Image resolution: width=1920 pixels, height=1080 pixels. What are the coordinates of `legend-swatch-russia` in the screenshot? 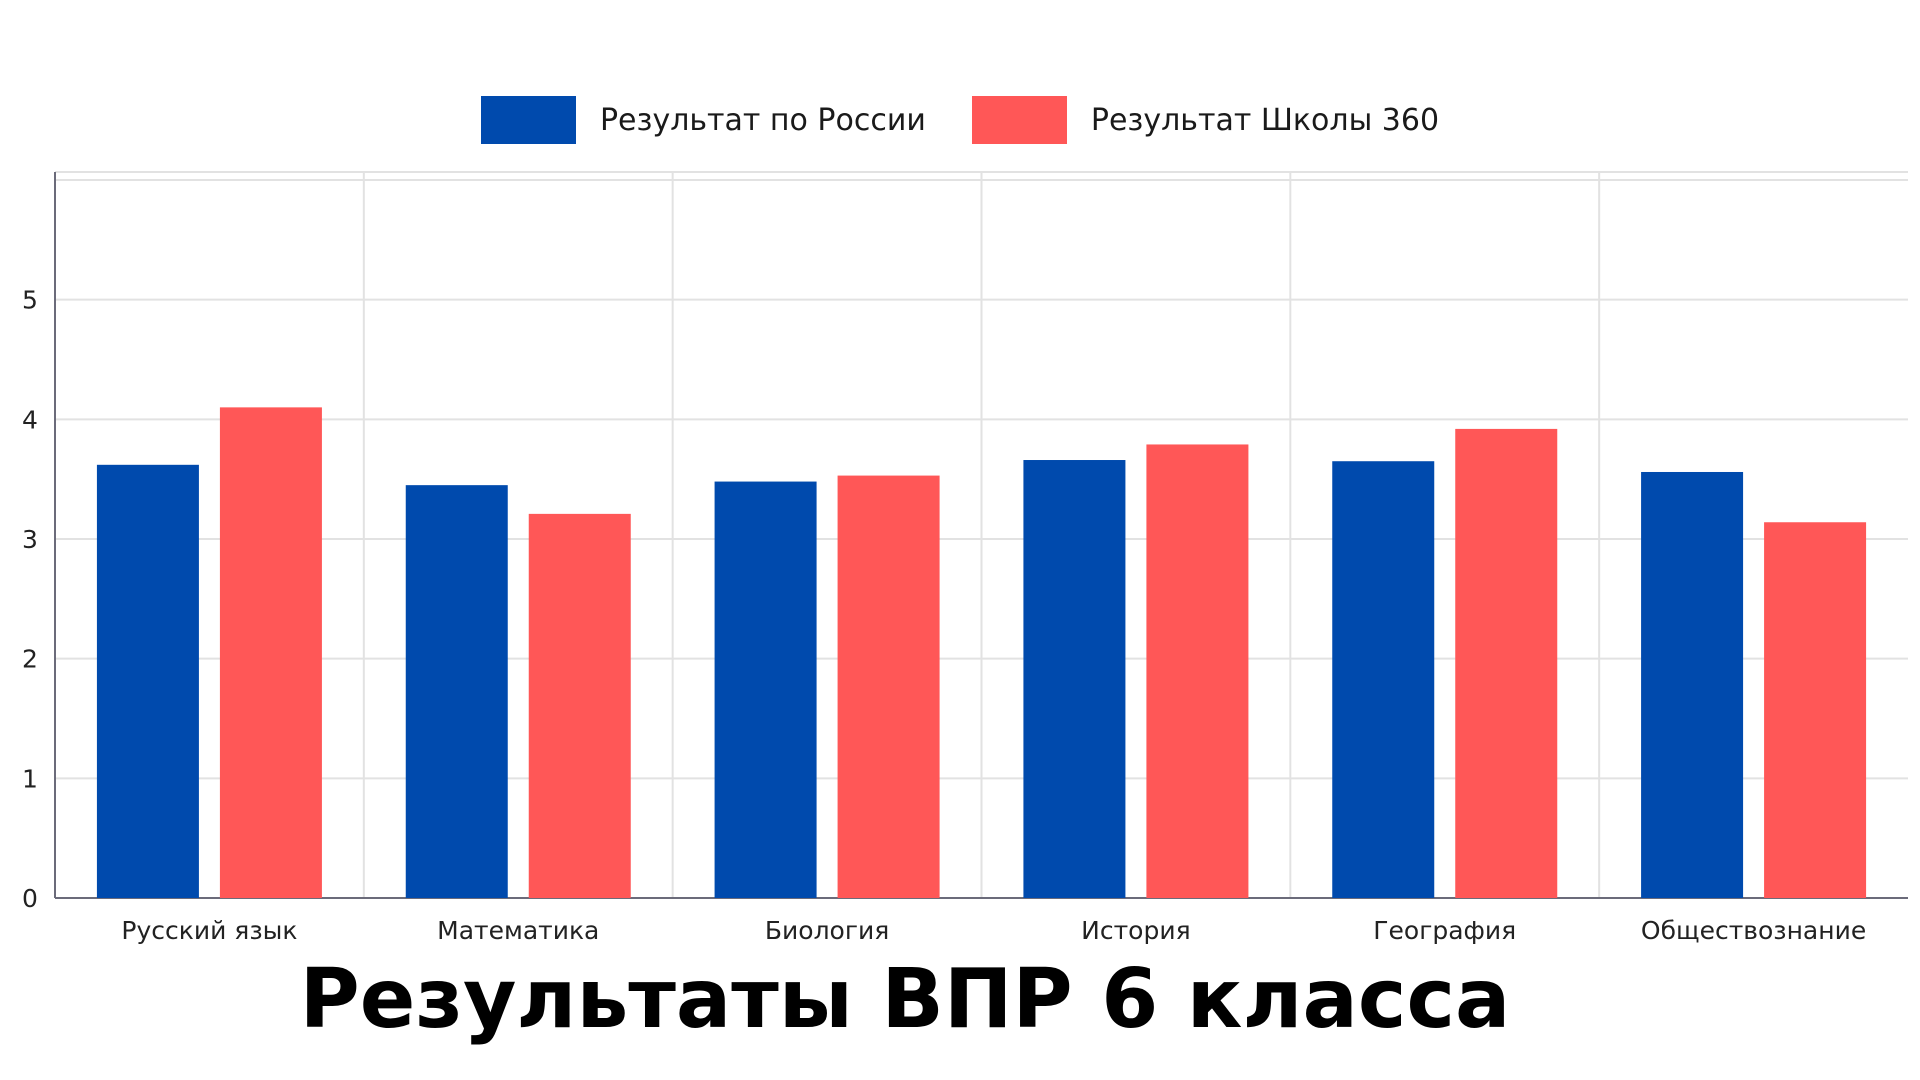 It's located at (528, 120).